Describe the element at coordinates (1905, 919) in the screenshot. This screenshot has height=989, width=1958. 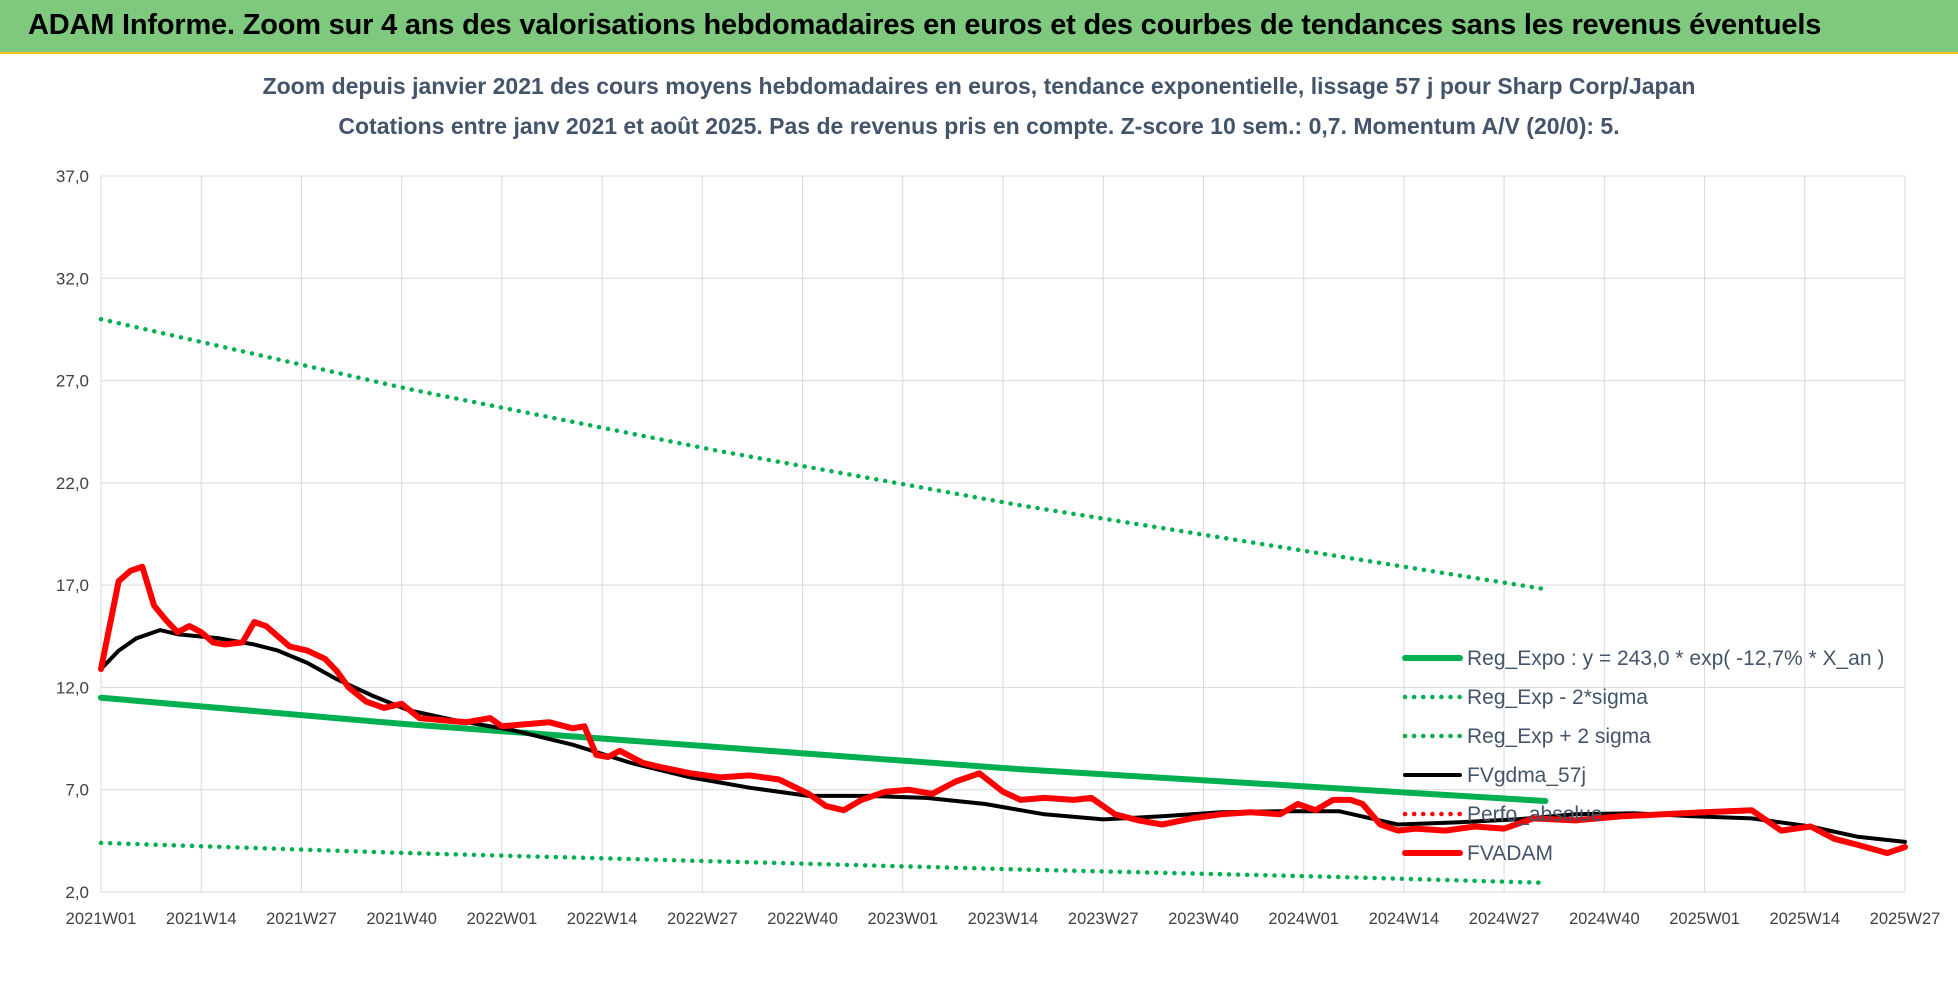
I see `x-tick-label: 2025W27` at that location.